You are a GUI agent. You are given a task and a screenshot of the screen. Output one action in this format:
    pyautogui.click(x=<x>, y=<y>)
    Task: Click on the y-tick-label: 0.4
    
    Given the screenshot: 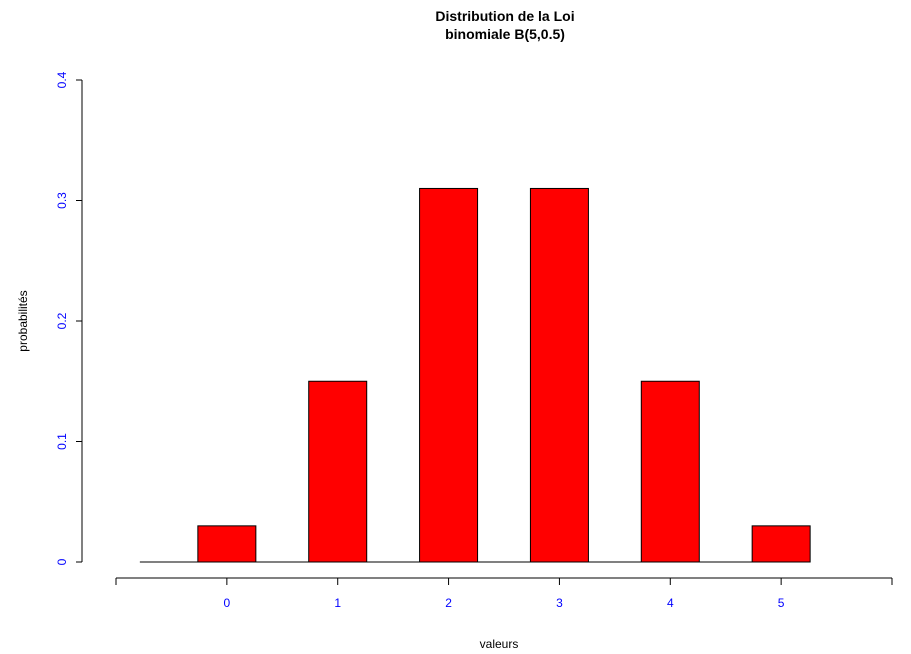 What is the action you would take?
    pyautogui.click(x=62, y=79)
    